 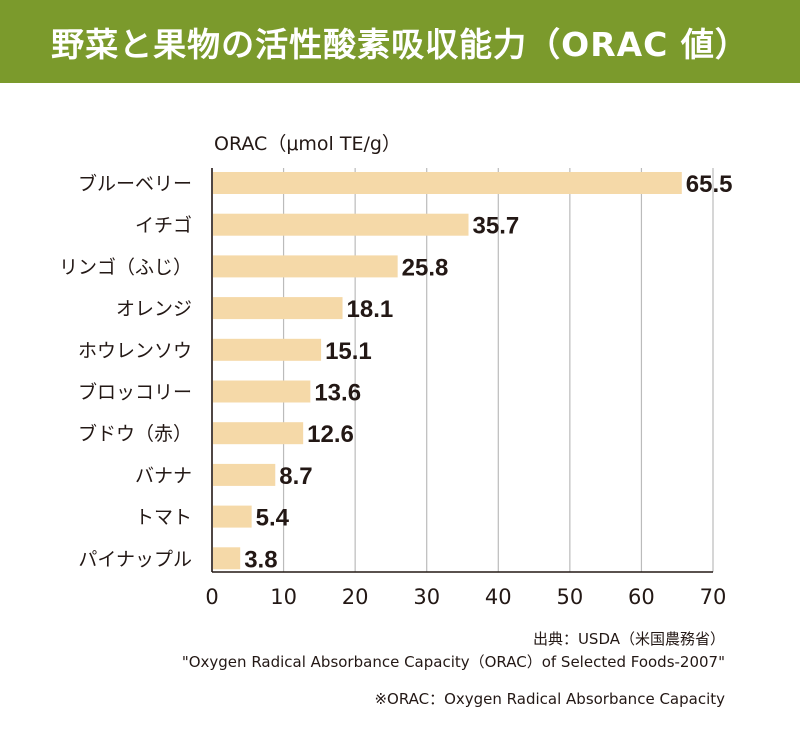 I want to click on category-label: バナナ, so click(x=163, y=476).